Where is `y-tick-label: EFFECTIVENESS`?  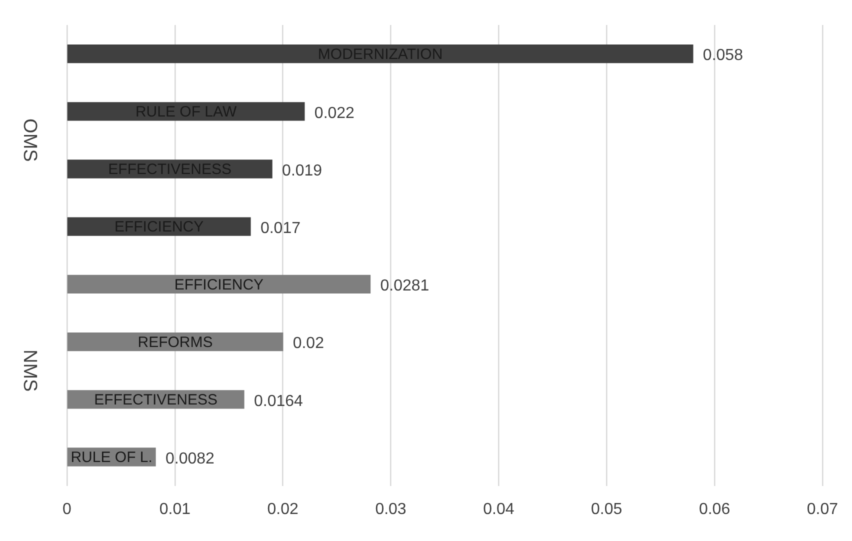 y-tick-label: EFFECTIVENESS is located at coordinates (156, 400).